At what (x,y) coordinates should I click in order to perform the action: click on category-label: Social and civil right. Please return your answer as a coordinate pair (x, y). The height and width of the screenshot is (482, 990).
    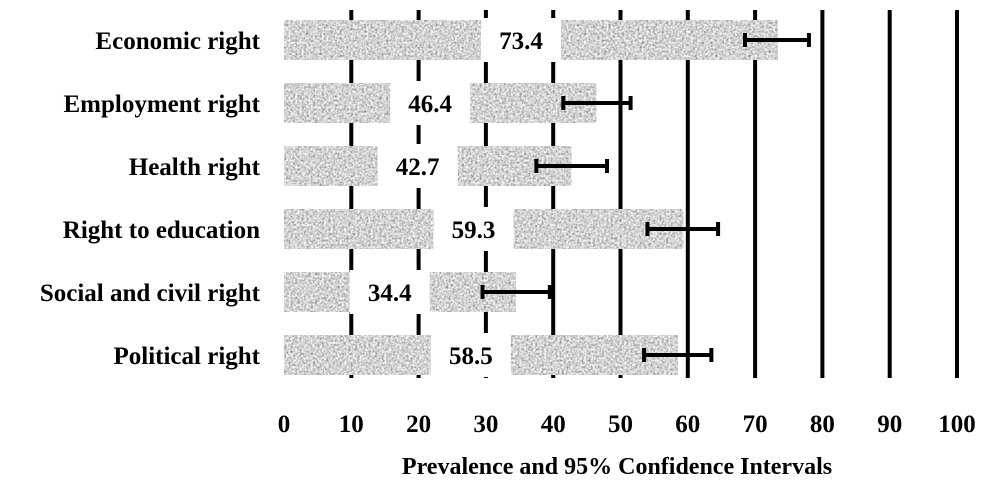
    Looking at the image, I should click on (150, 293).